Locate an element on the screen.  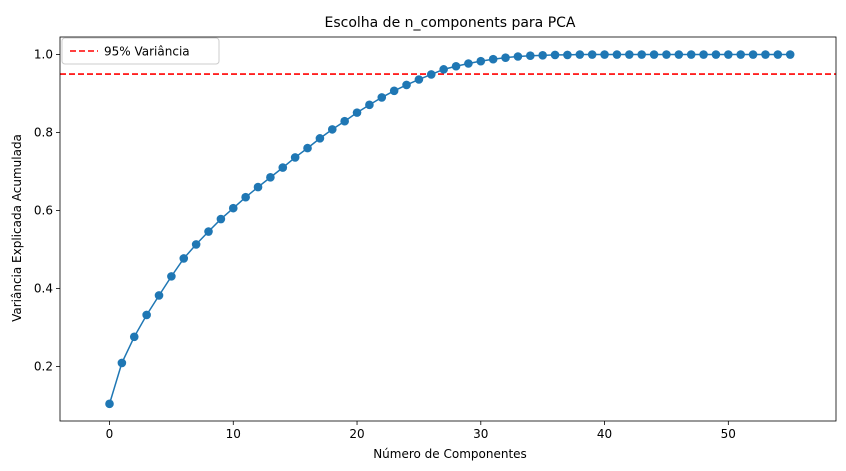
legend-label: 95% Variância is located at coordinates (147, 52).